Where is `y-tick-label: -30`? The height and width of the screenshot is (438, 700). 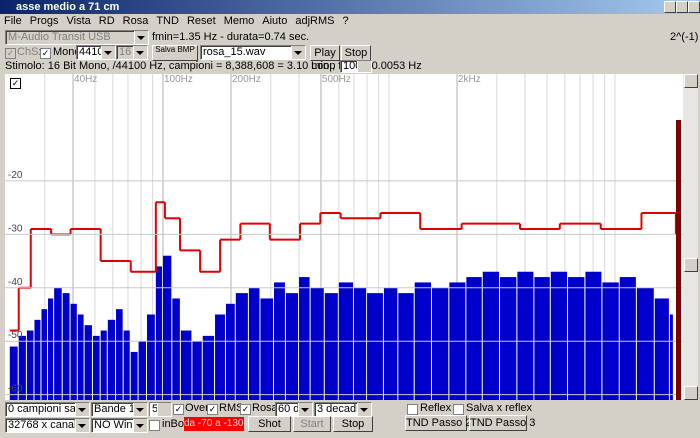 y-tick-label: -30 is located at coordinates (15, 228).